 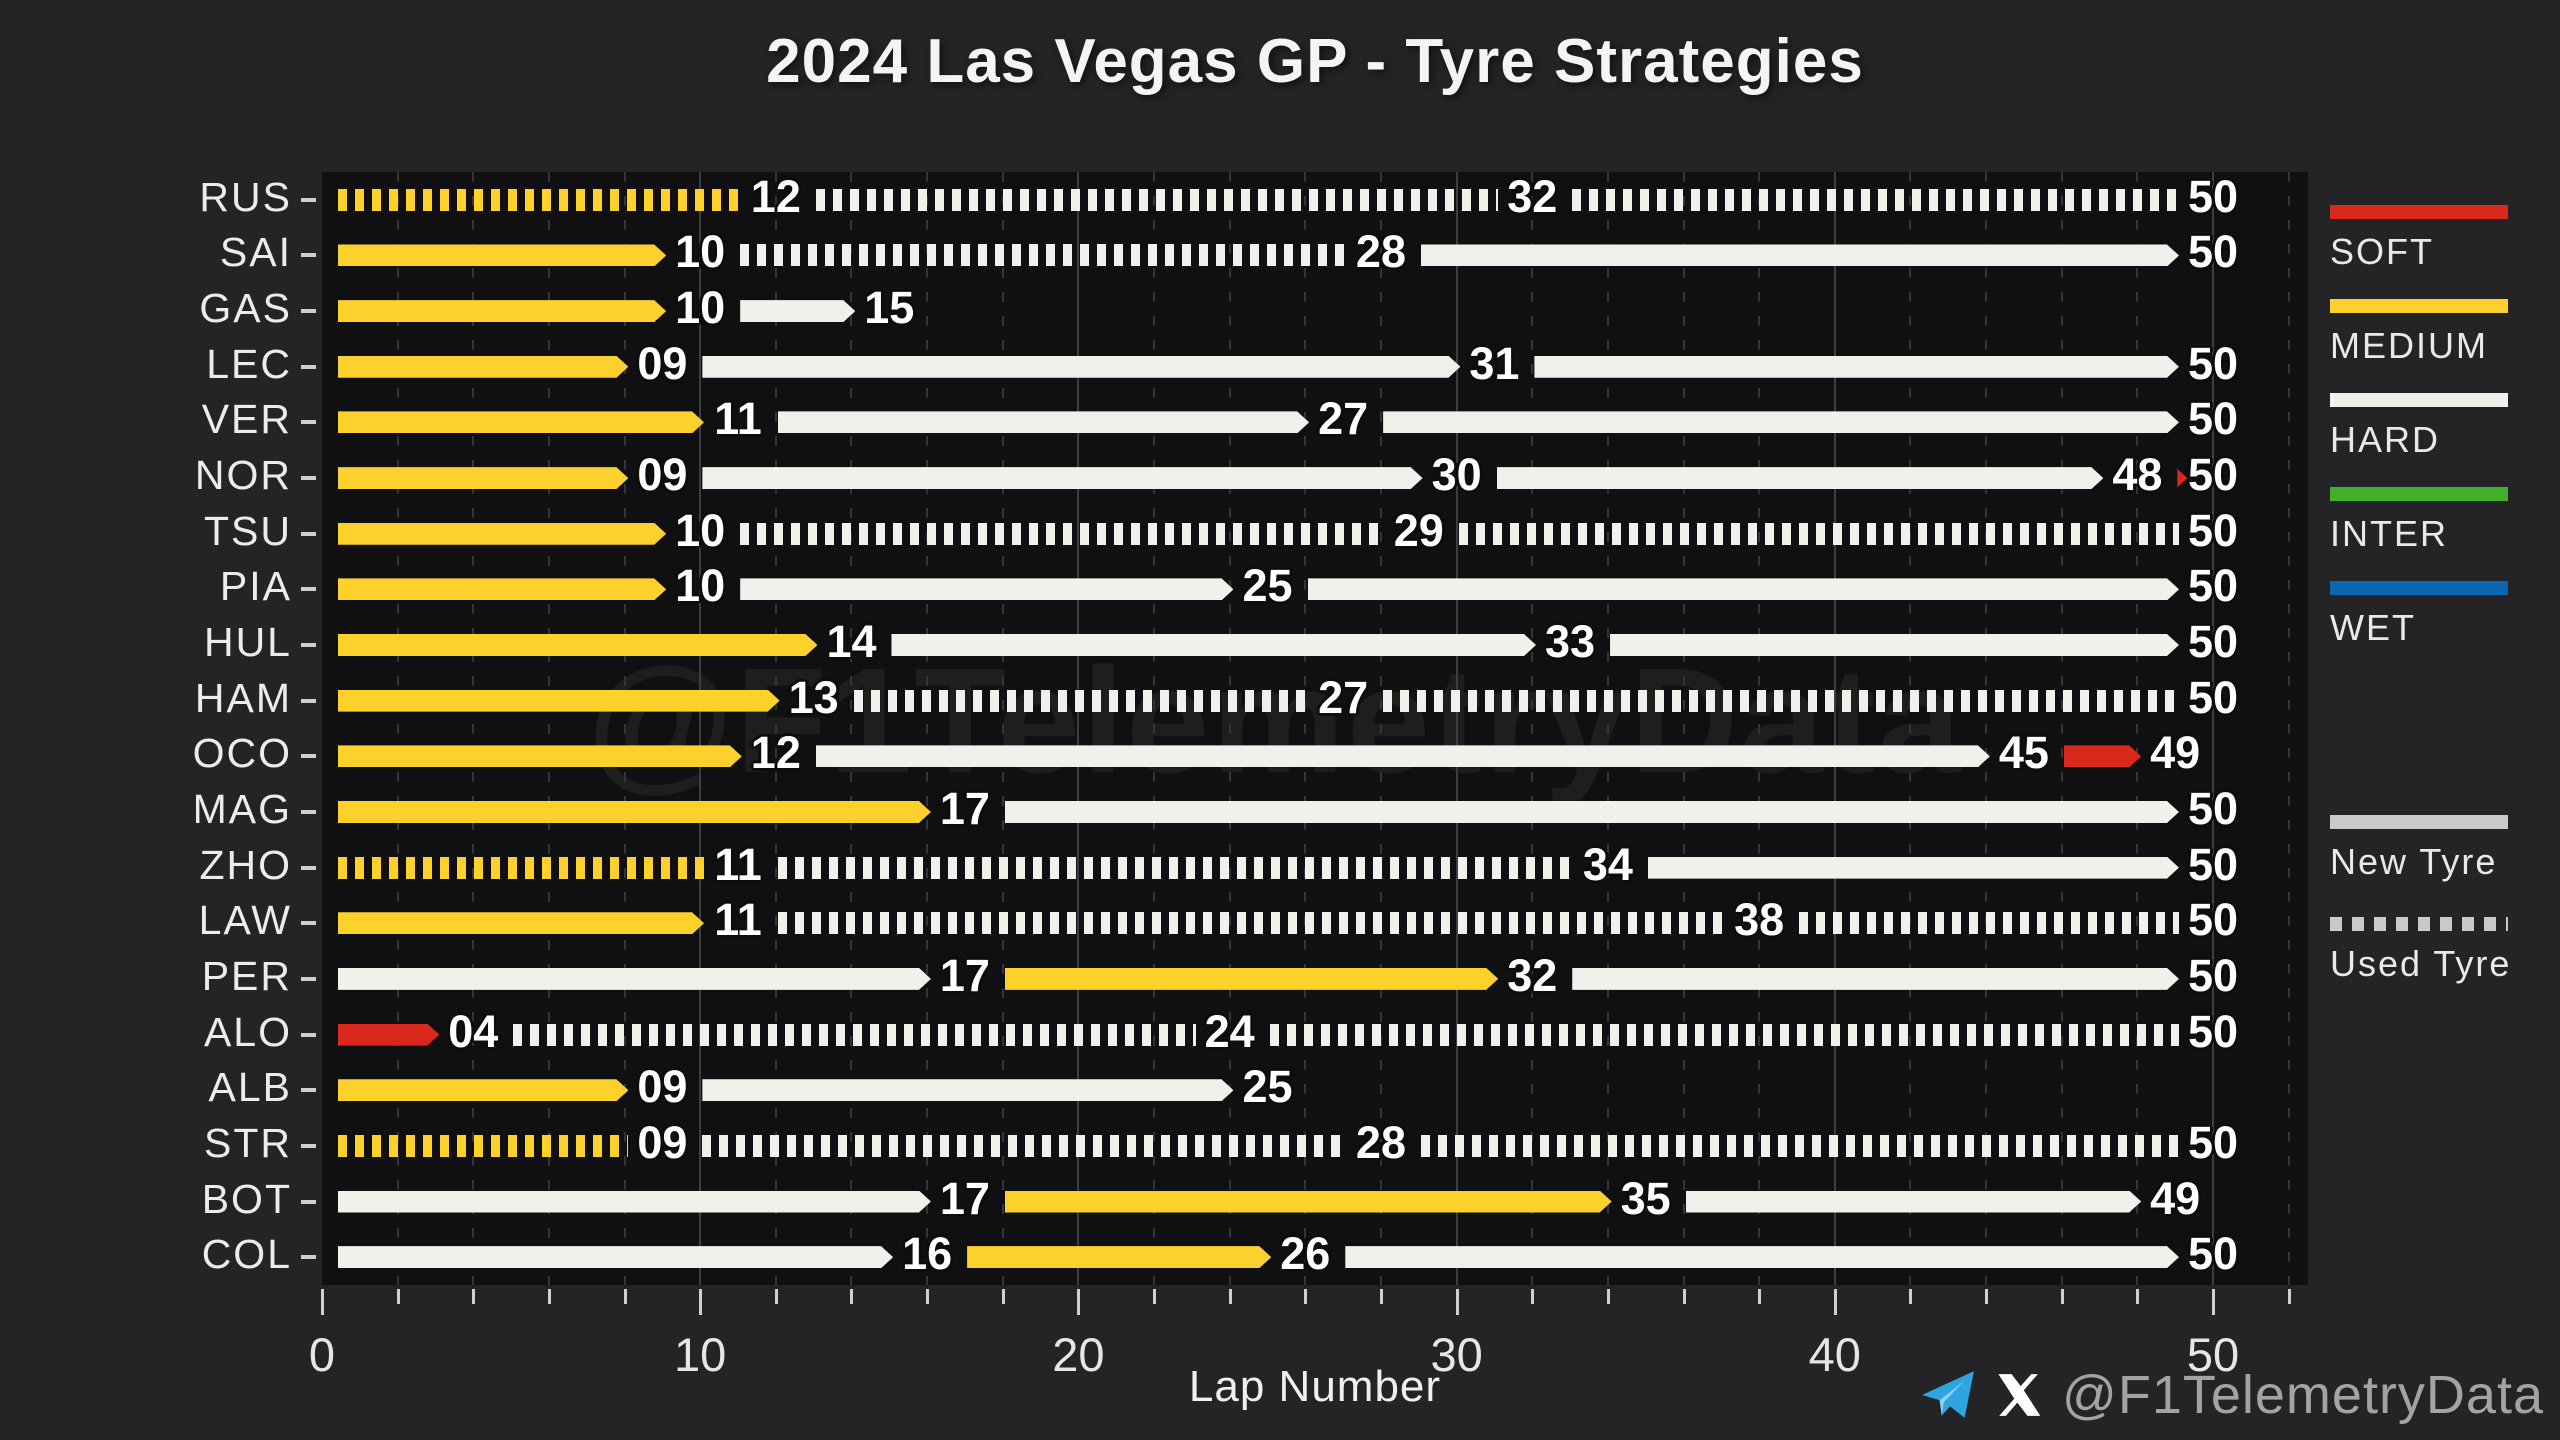 I want to click on legend-label: SOFT, so click(x=2382, y=251).